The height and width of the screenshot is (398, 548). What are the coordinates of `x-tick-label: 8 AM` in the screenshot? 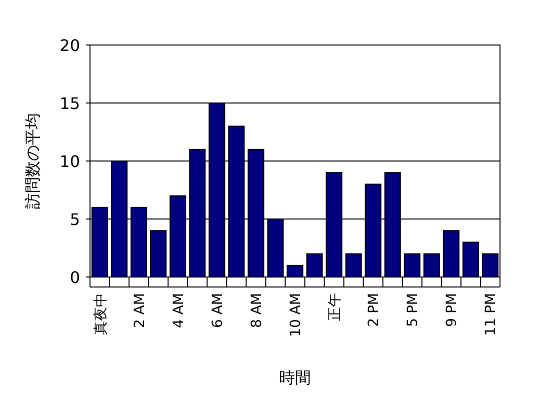 It's located at (256, 310).